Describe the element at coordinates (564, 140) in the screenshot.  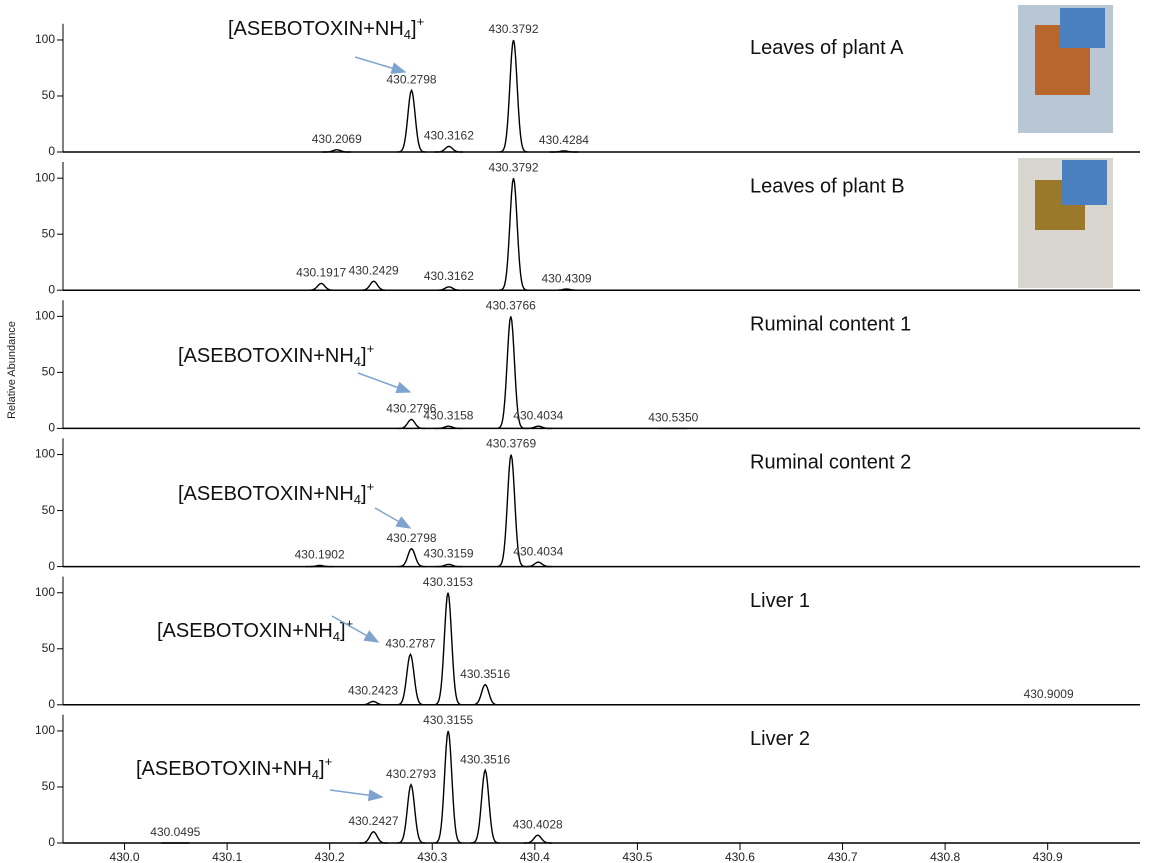
I see `peak-label: 430.4284` at that location.